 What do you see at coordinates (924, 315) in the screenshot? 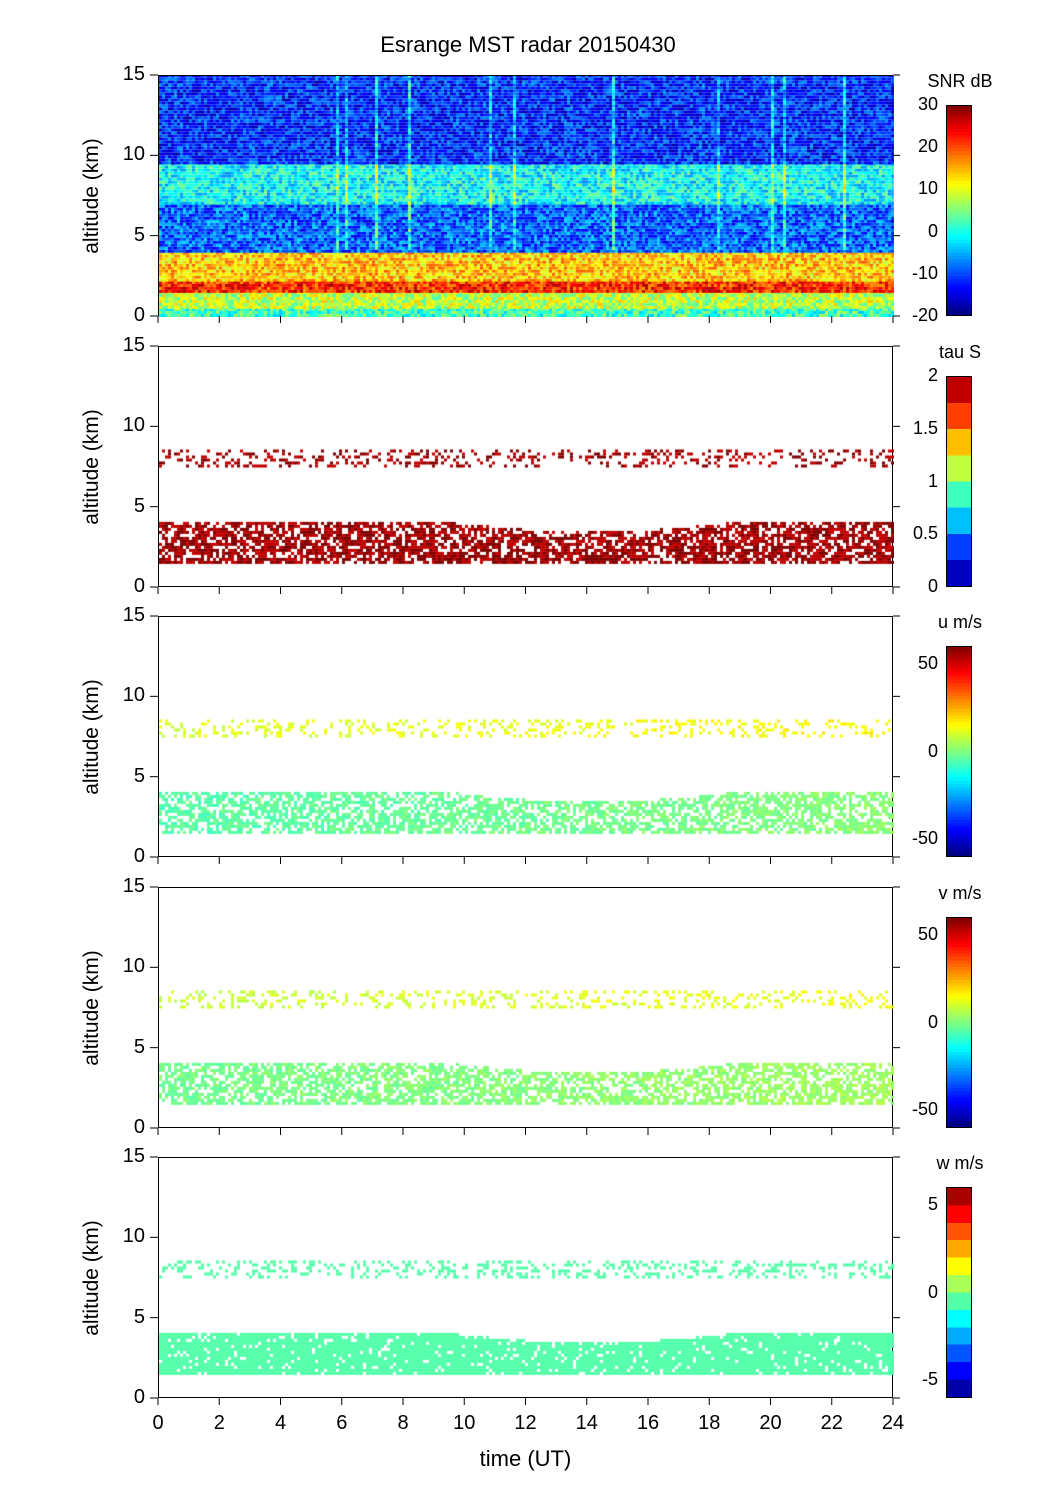
I see `colorbar-tick-label: -20` at bounding box center [924, 315].